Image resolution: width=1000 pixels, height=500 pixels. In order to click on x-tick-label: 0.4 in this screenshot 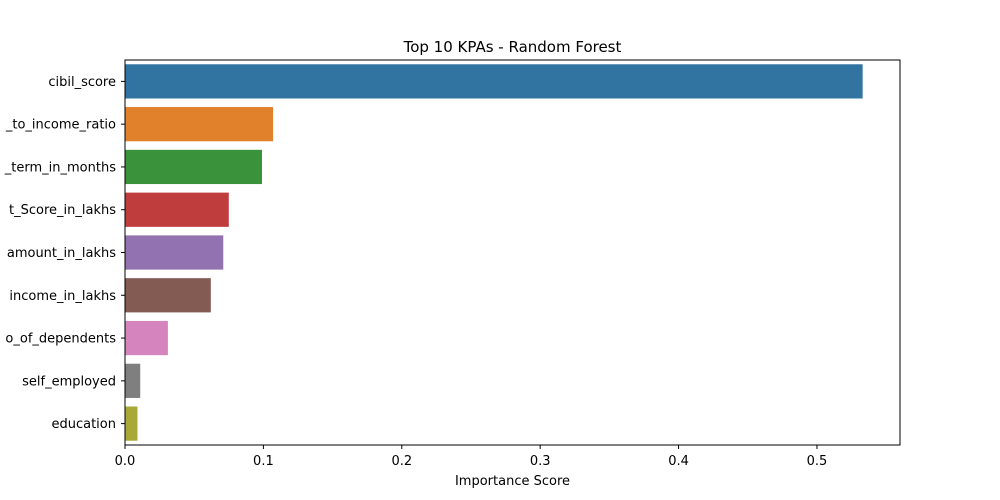, I will do `click(678, 461)`.